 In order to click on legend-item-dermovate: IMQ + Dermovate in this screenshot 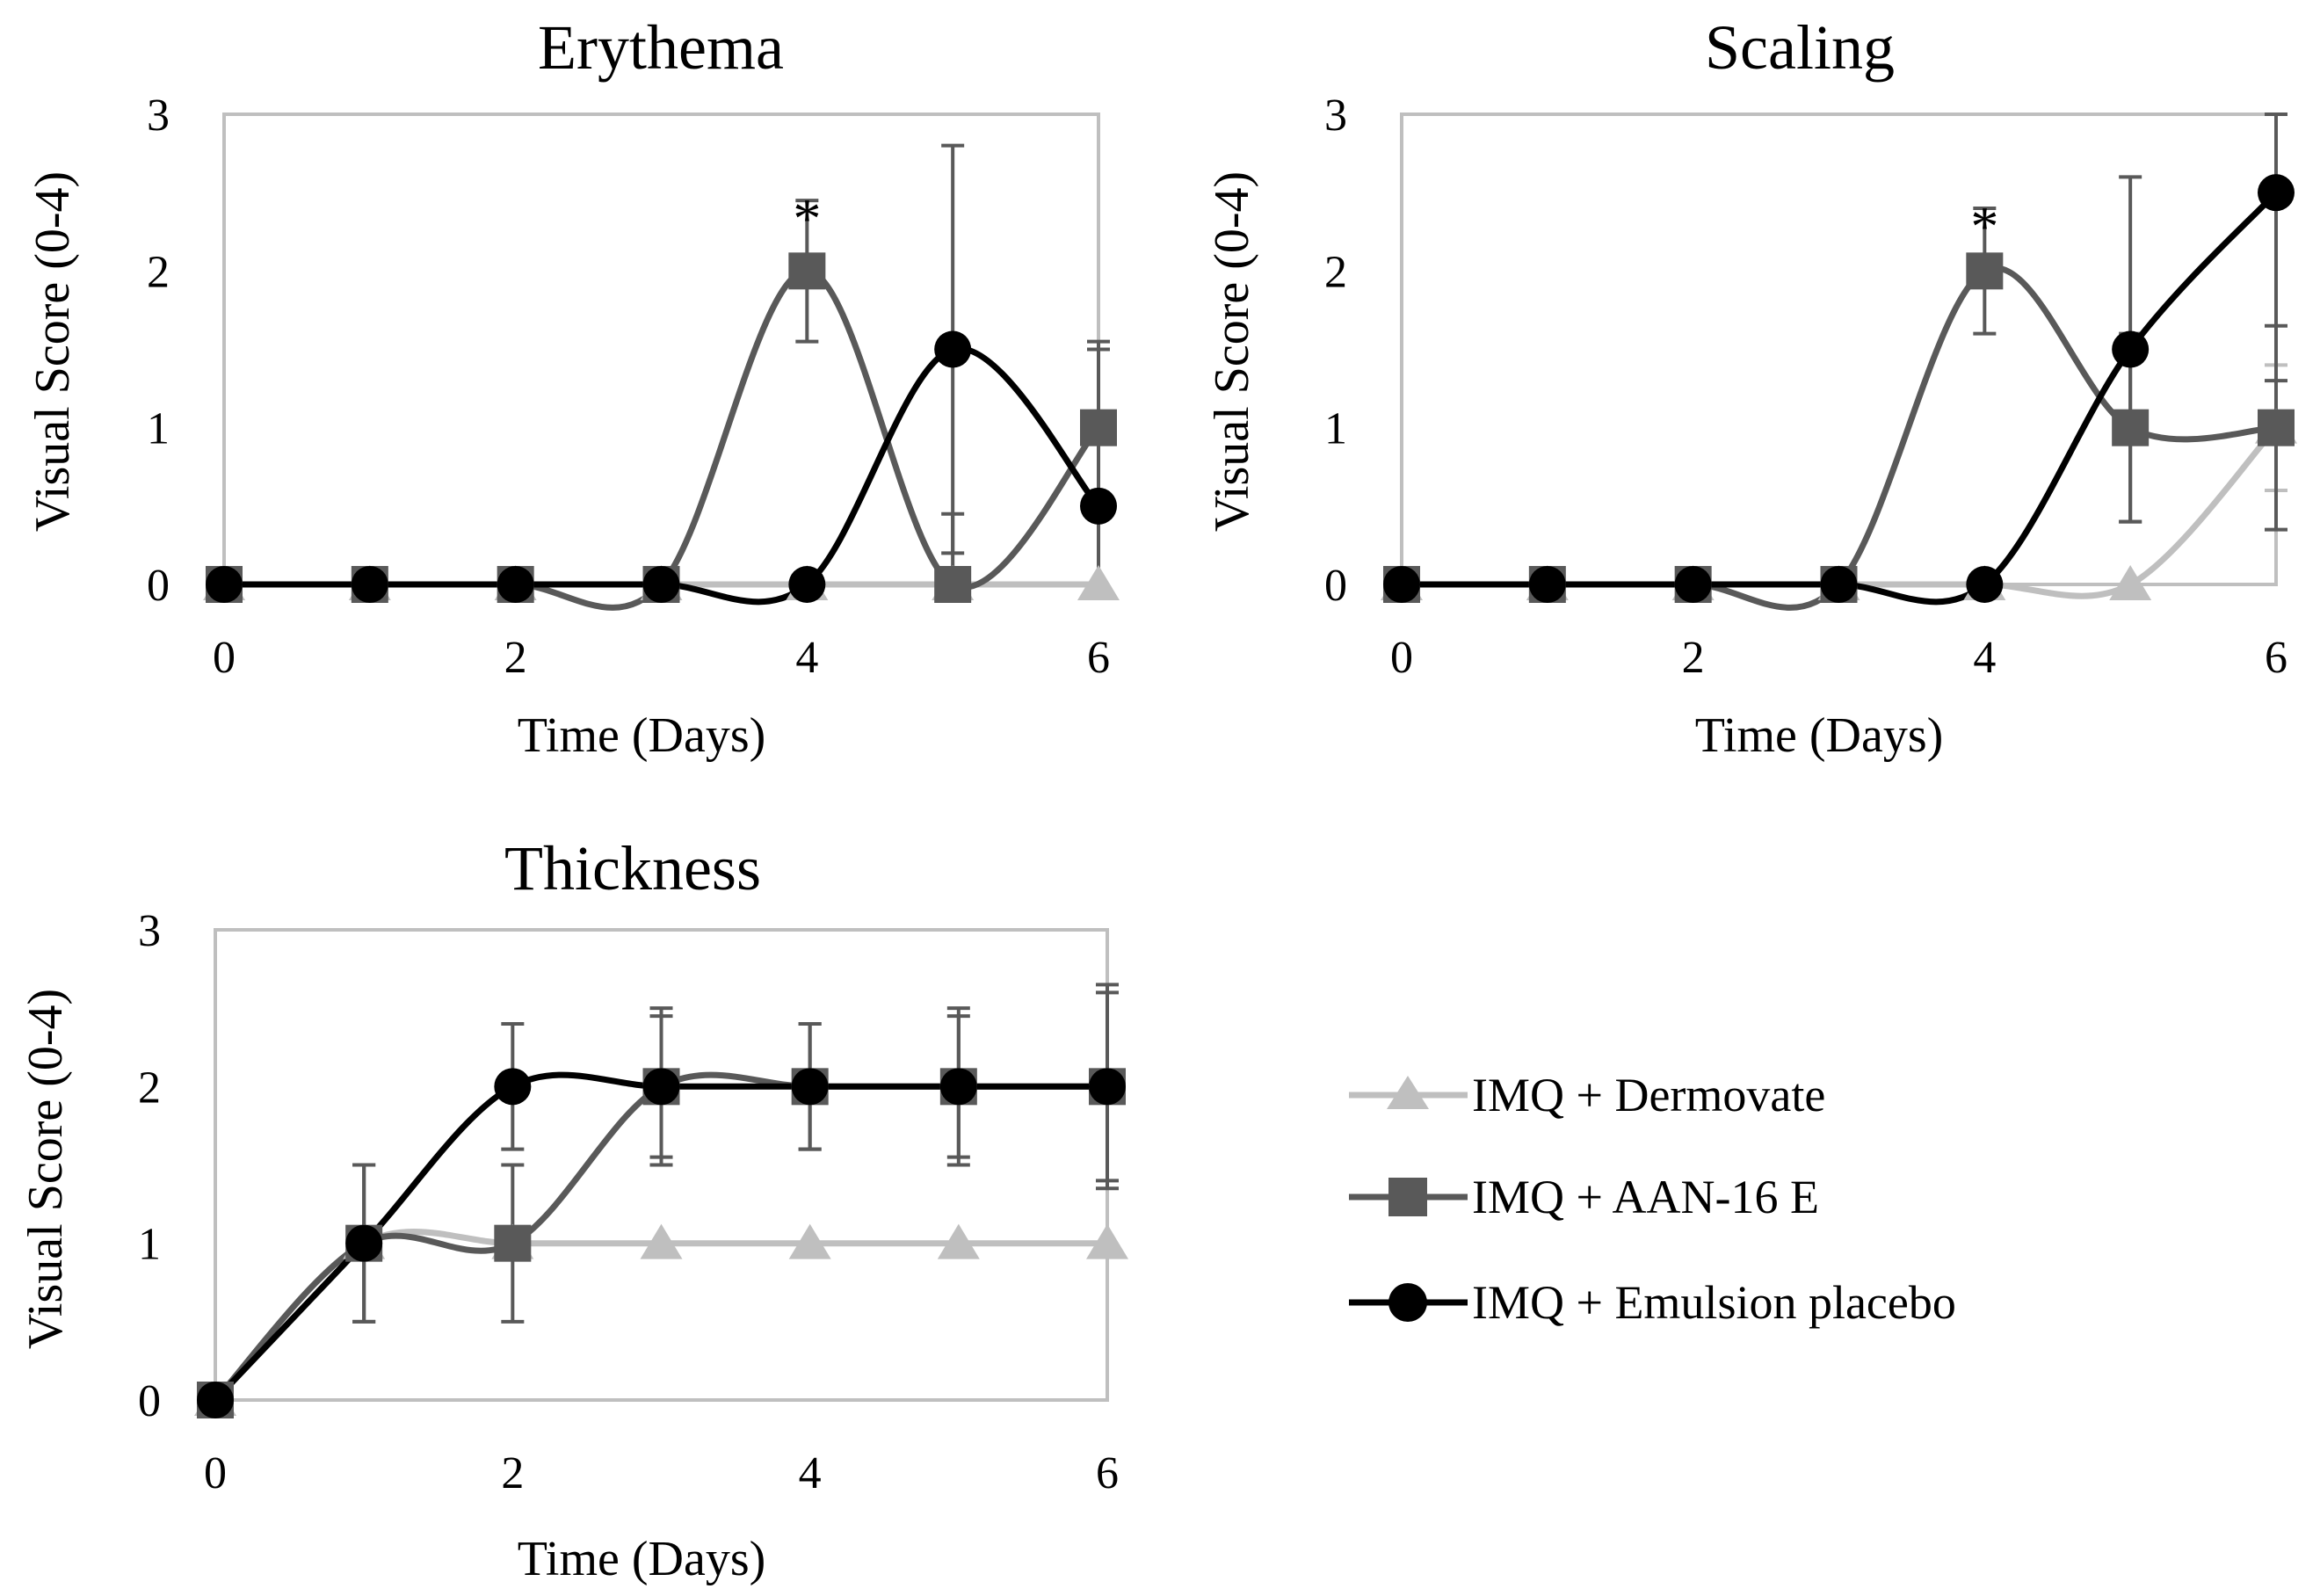, I will do `click(1587, 1095)`.